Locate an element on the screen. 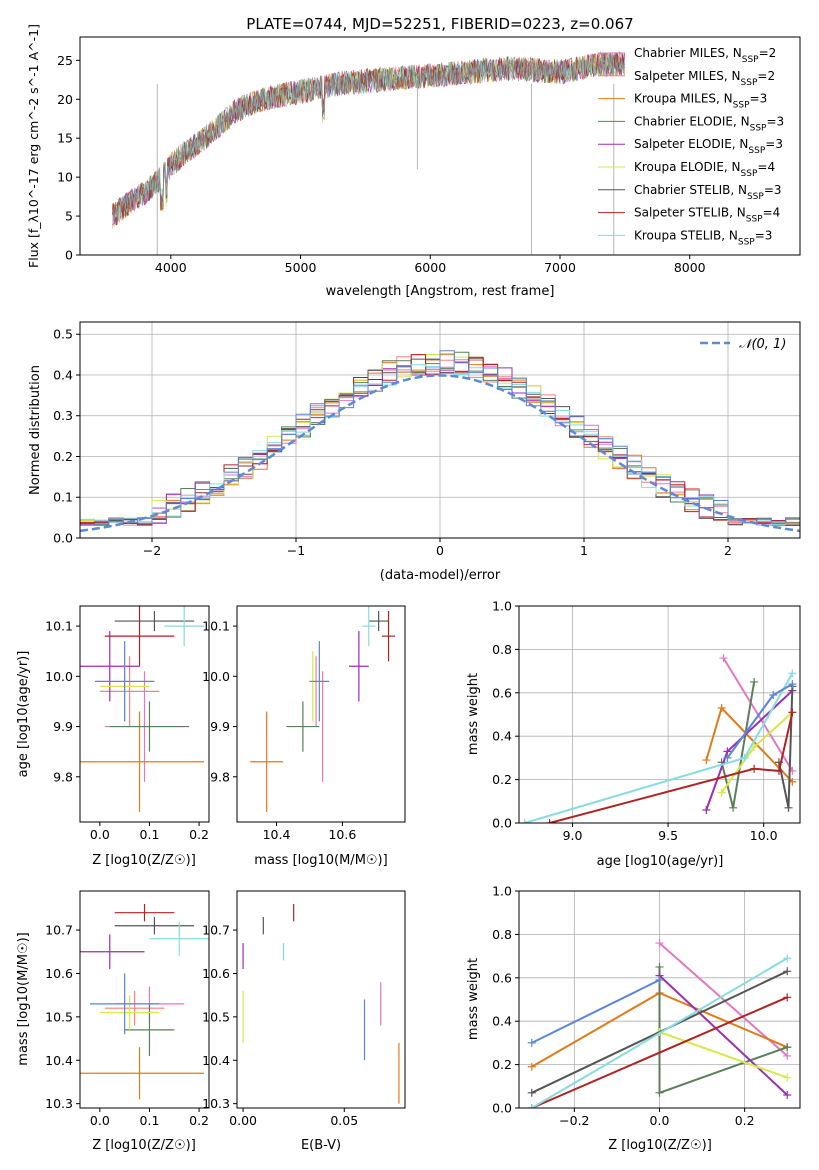 The height and width of the screenshot is (1170, 819). y-tick-label: 25 is located at coordinates (65, 60).